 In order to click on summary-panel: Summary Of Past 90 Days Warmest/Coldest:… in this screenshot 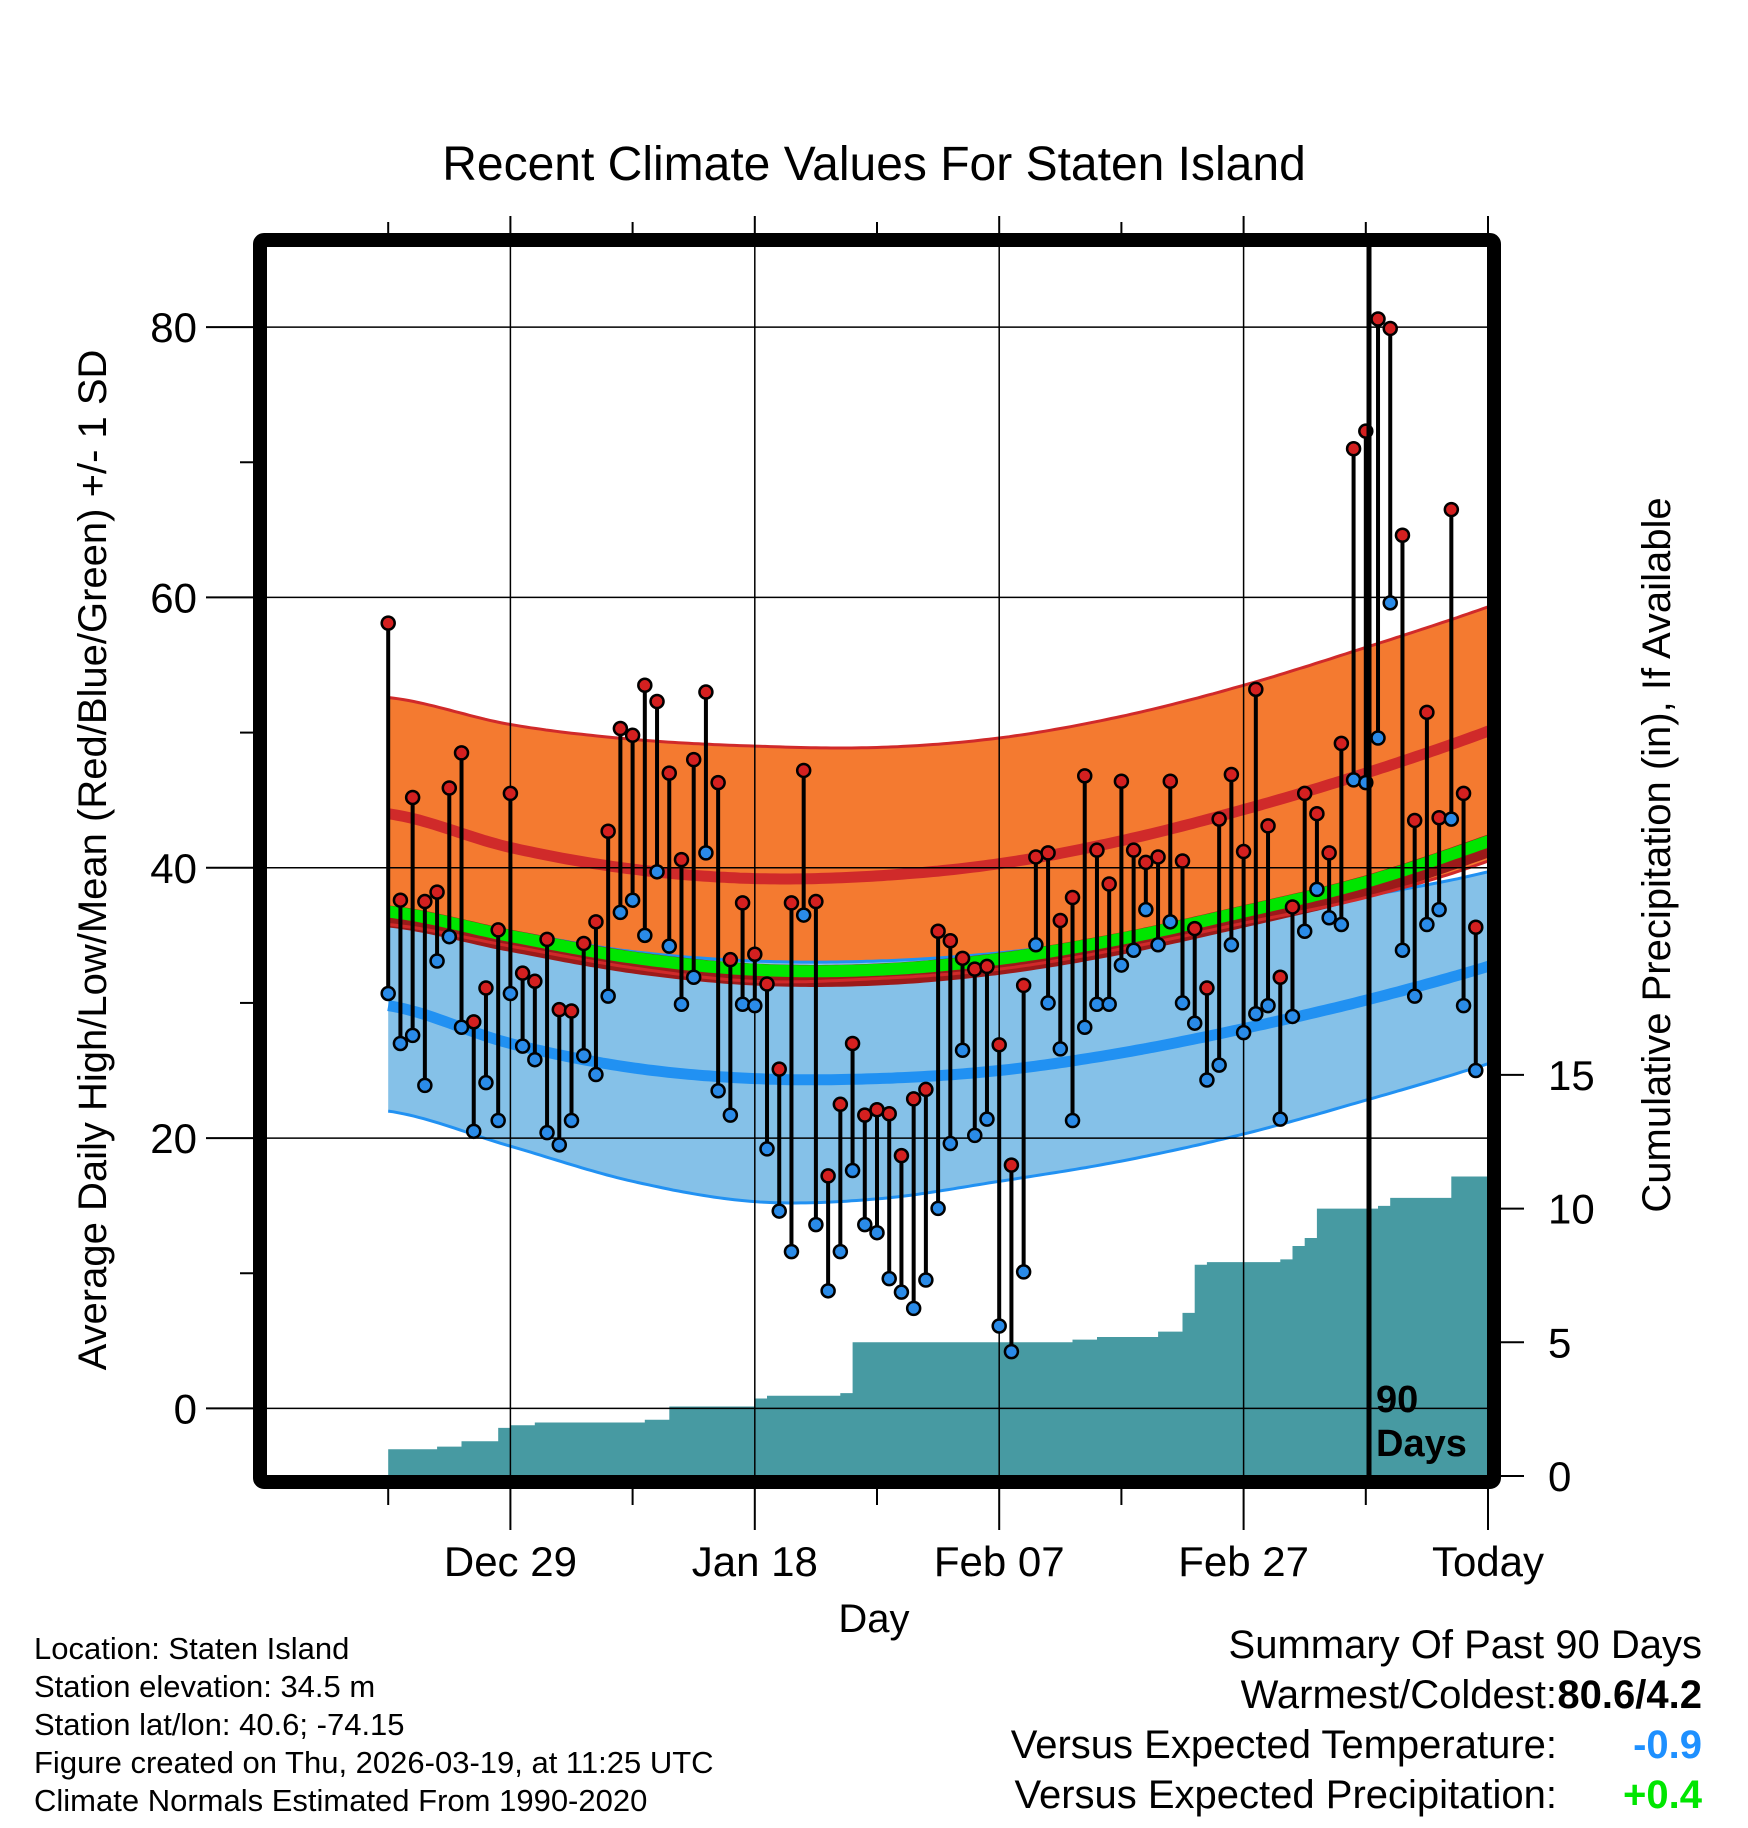, I will do `click(1356, 1720)`.